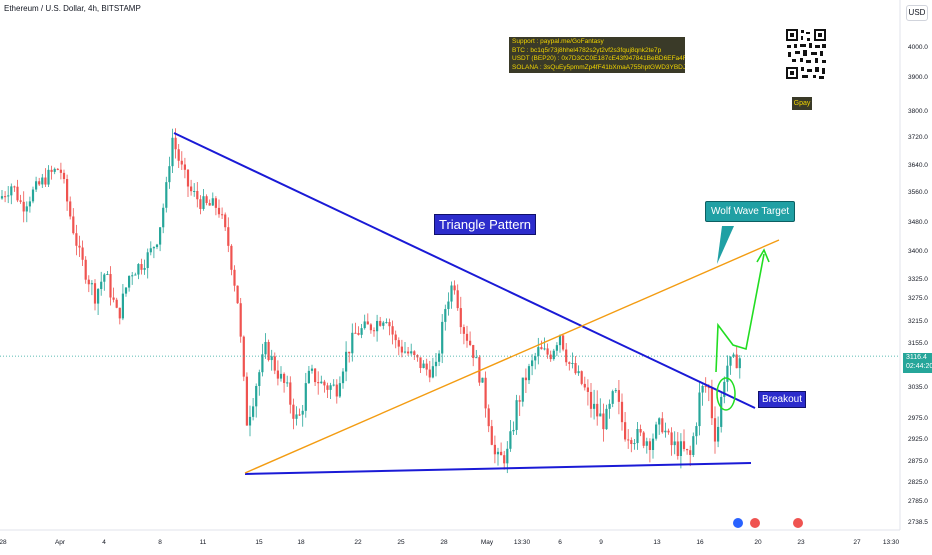 The height and width of the screenshot is (555, 932). I want to click on flag-icon, so click(798, 523).